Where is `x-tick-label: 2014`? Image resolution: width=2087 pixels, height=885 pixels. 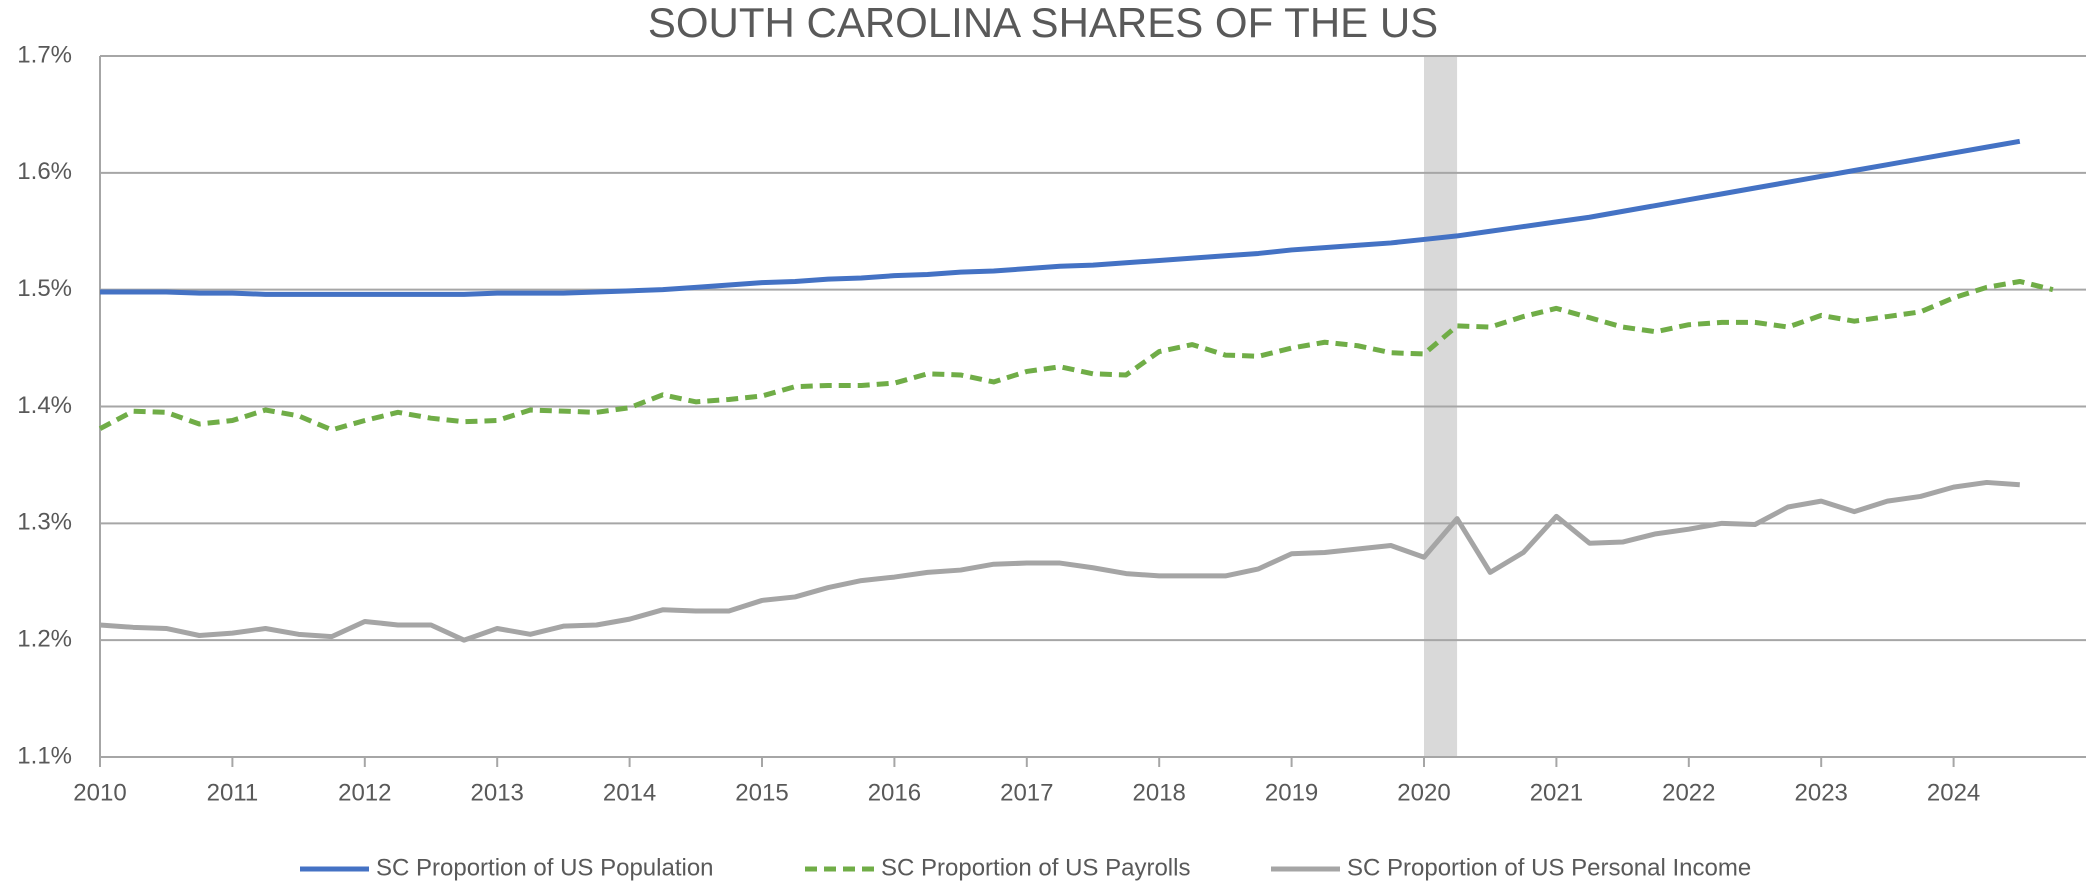 x-tick-label: 2014 is located at coordinates (629, 792).